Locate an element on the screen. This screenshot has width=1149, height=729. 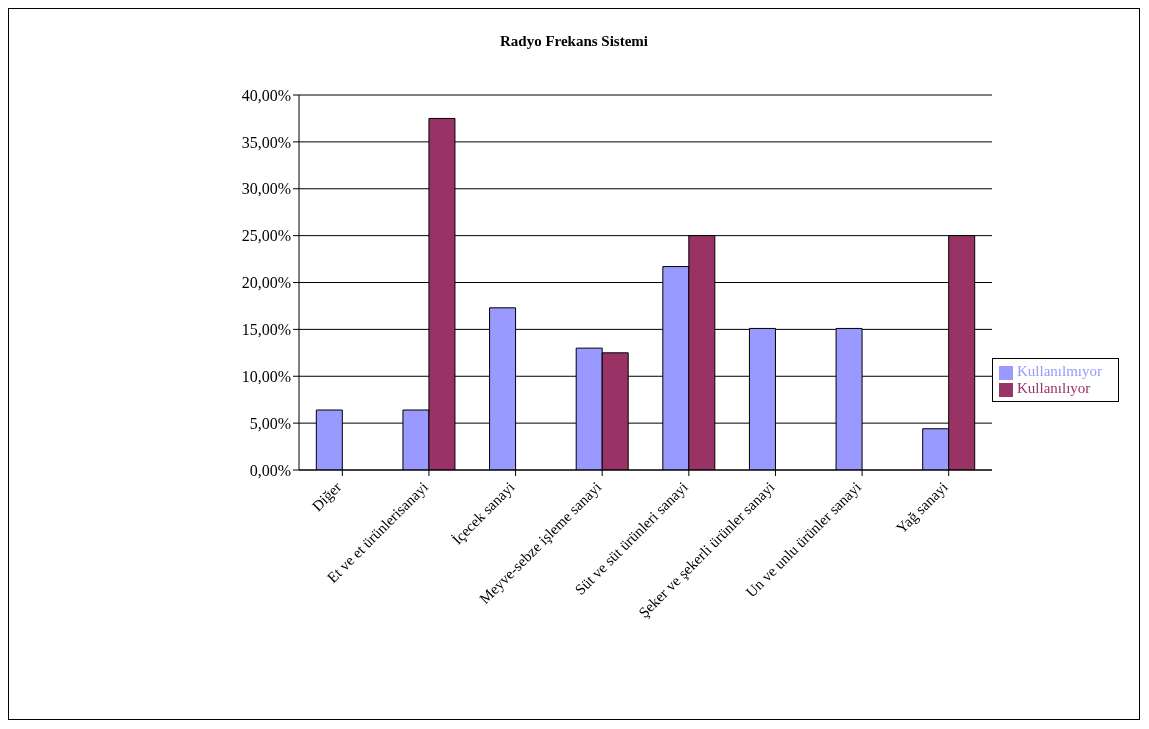
y-tick-label: 20,00% is located at coordinates (266, 283).